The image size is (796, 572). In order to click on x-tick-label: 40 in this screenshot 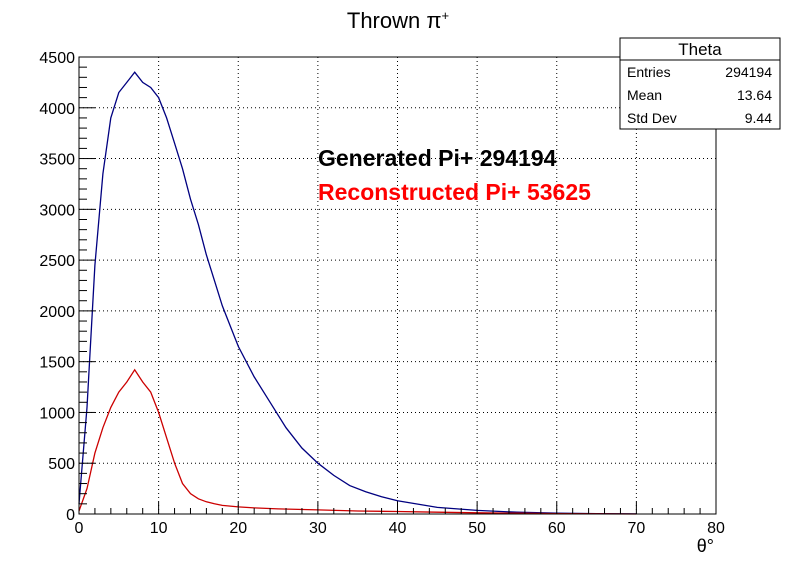, I will do `click(398, 528)`.